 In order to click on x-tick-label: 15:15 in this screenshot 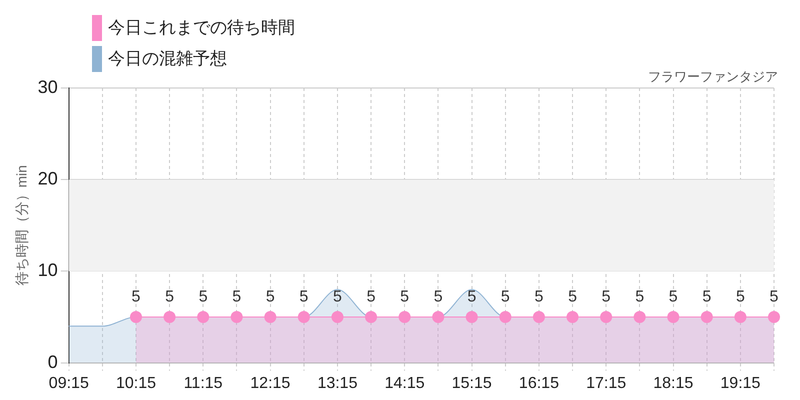, I will do `click(472, 383)`.